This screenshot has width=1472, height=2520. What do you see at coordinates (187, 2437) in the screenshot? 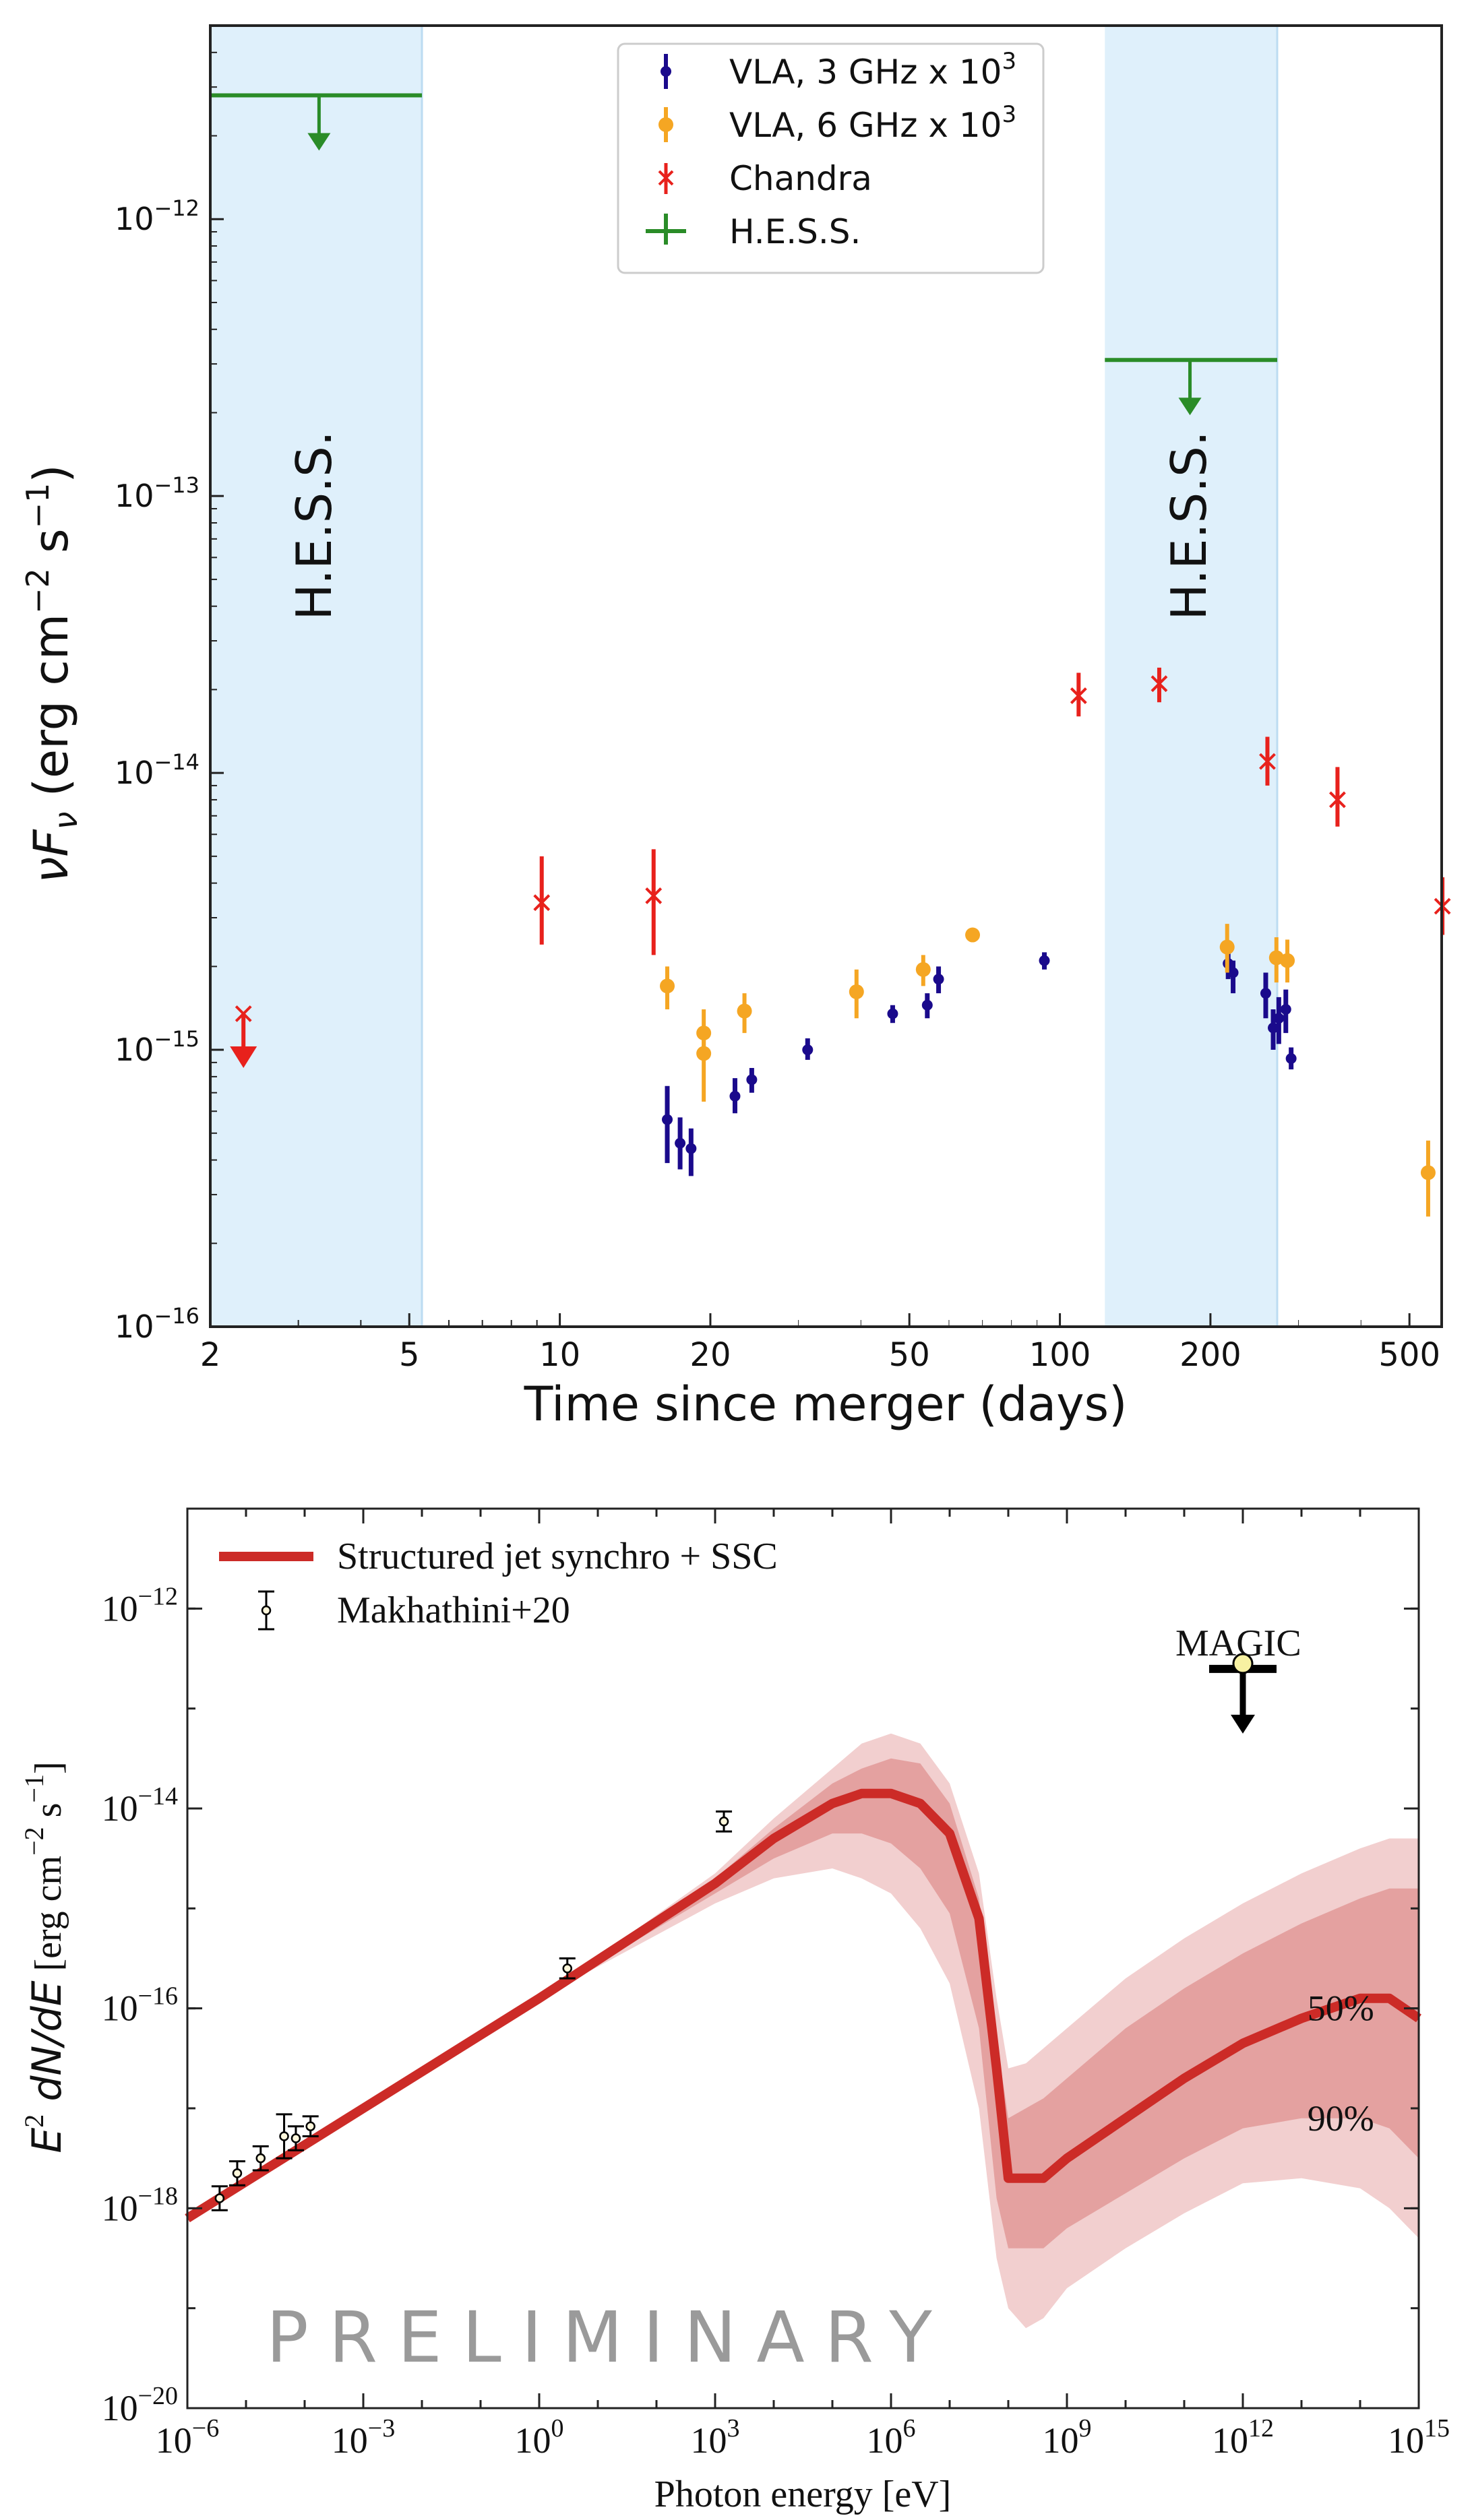
I see `bottom-x-tick-label: 10⁻⁶` at bounding box center [187, 2437].